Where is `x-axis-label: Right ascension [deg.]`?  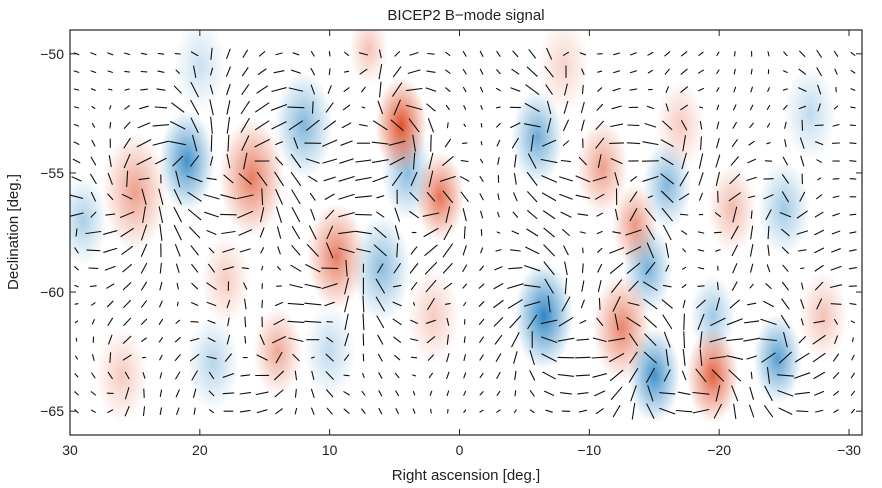
x-axis-label: Right ascension [deg.] is located at coordinates (466, 475).